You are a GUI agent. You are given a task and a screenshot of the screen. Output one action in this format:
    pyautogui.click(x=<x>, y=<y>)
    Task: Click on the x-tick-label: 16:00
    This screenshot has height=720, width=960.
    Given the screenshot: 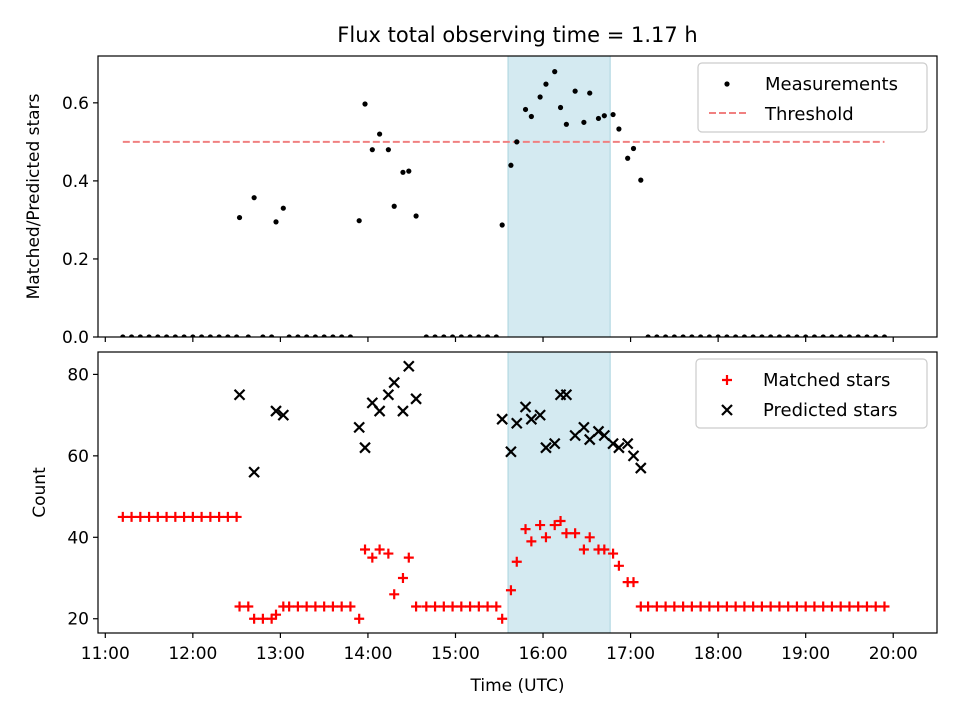 What is the action you would take?
    pyautogui.click(x=543, y=654)
    